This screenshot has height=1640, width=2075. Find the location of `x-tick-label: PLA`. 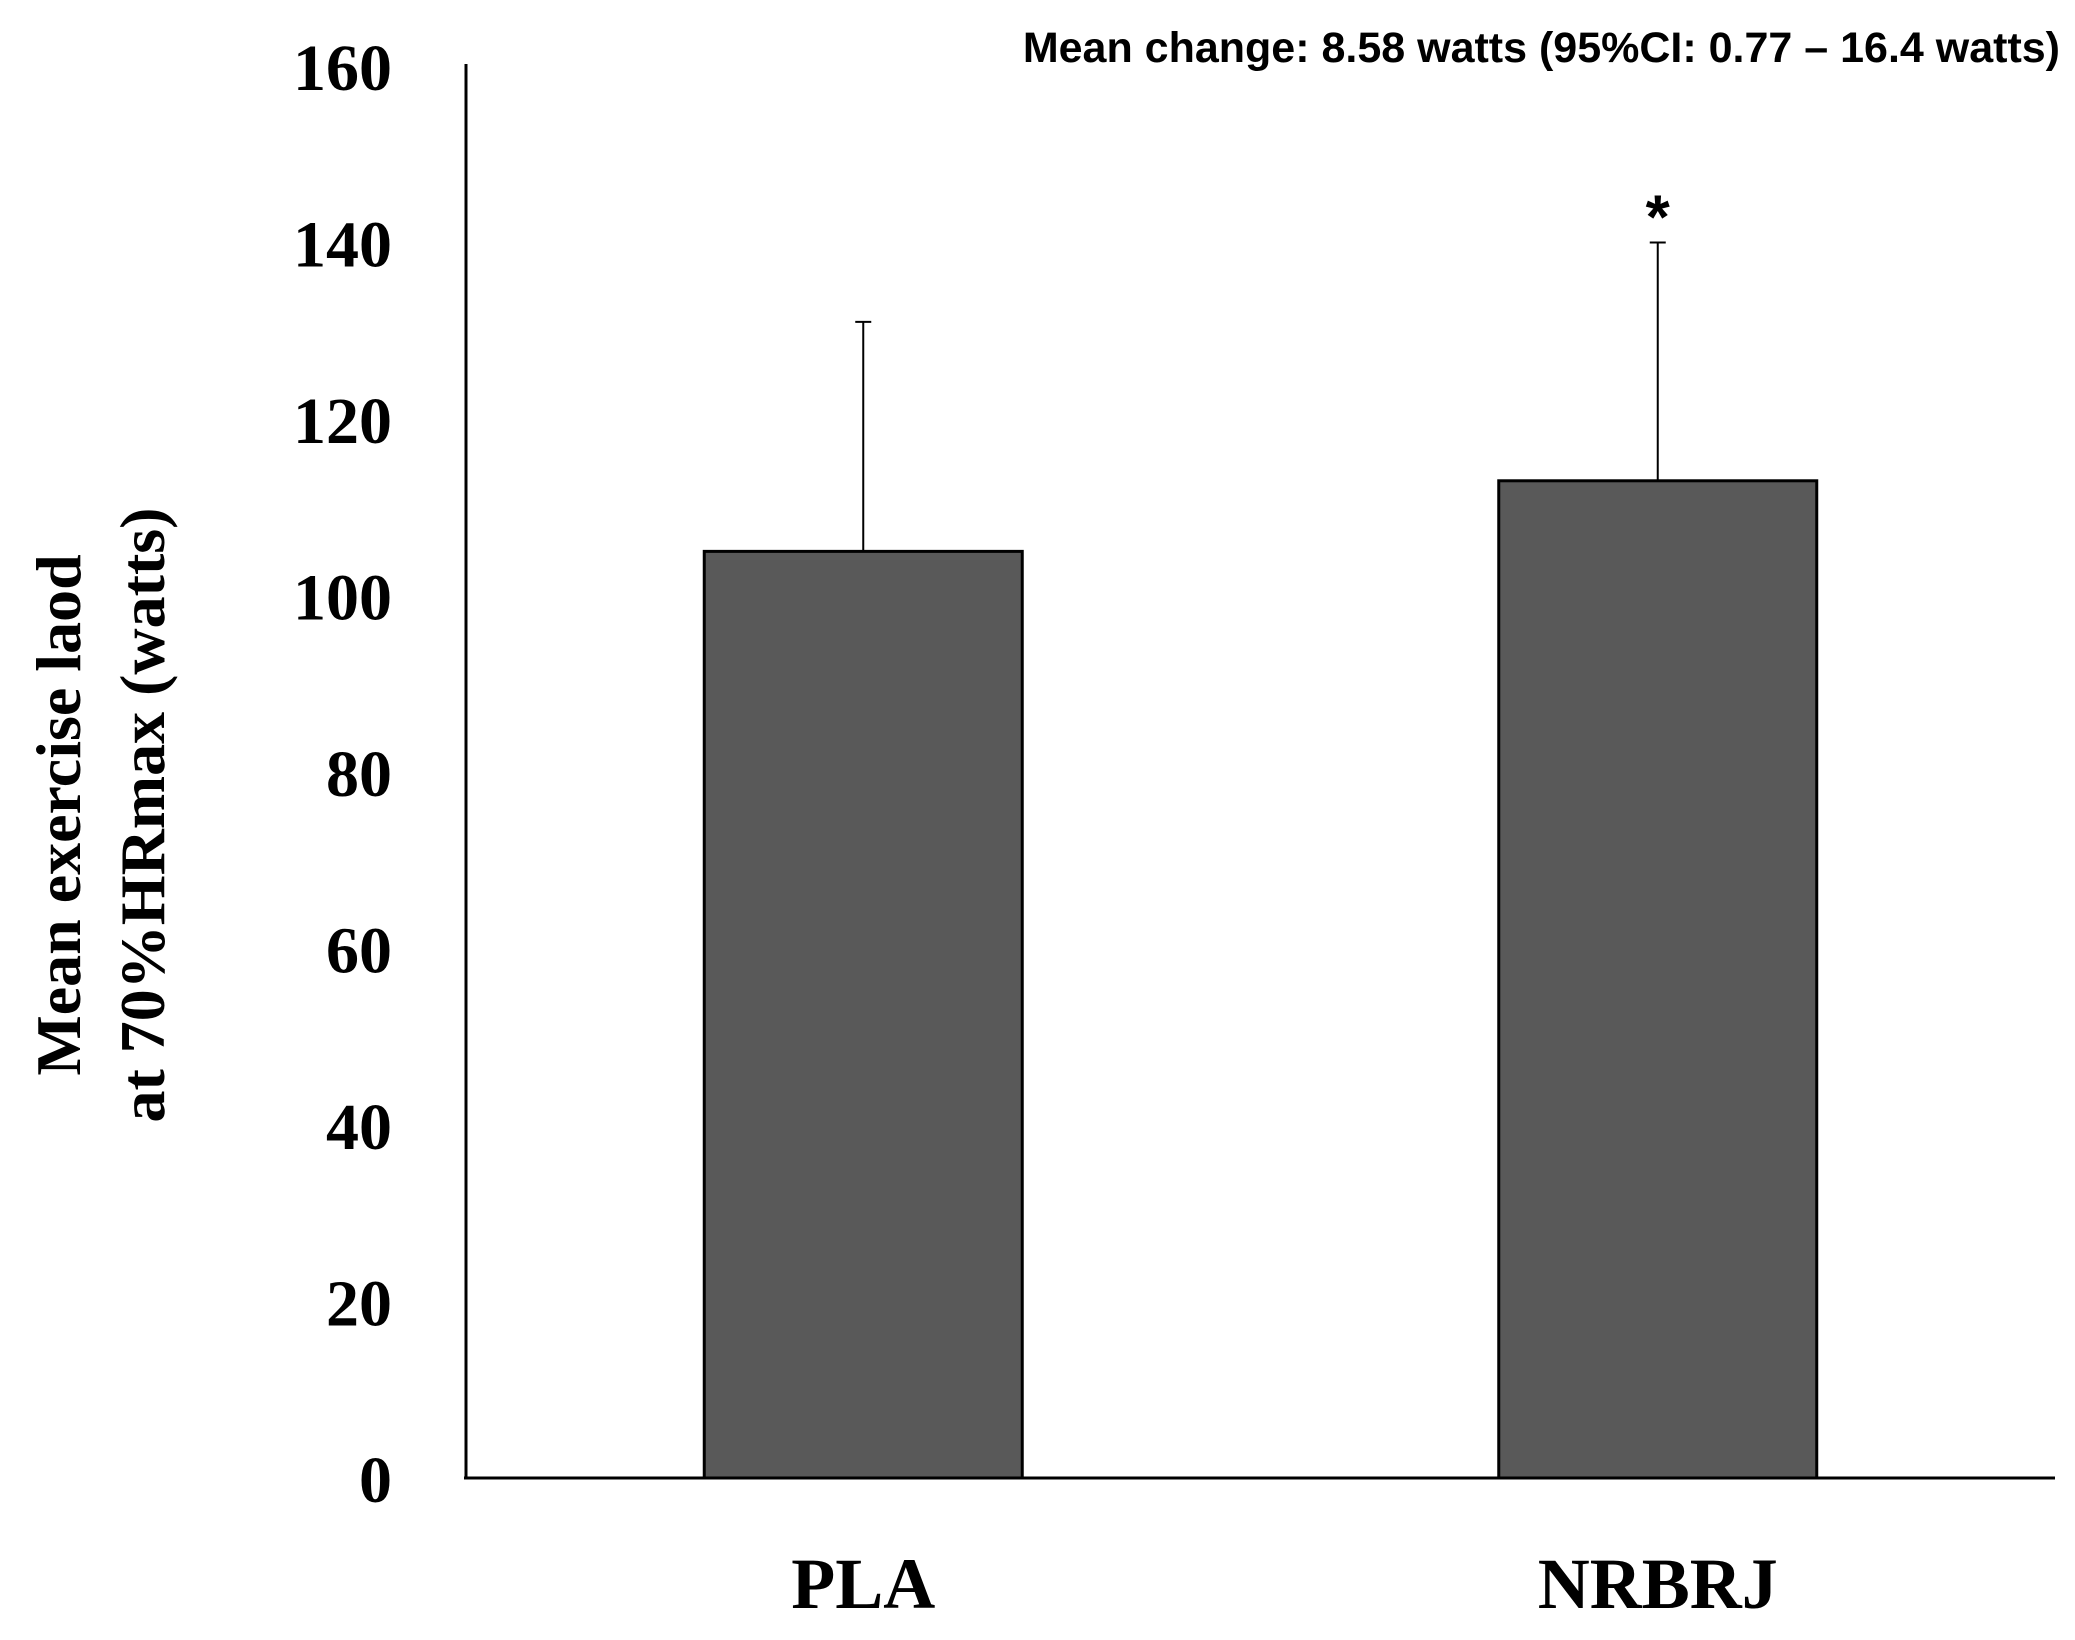

x-tick-label: PLA is located at coordinates (863, 1584).